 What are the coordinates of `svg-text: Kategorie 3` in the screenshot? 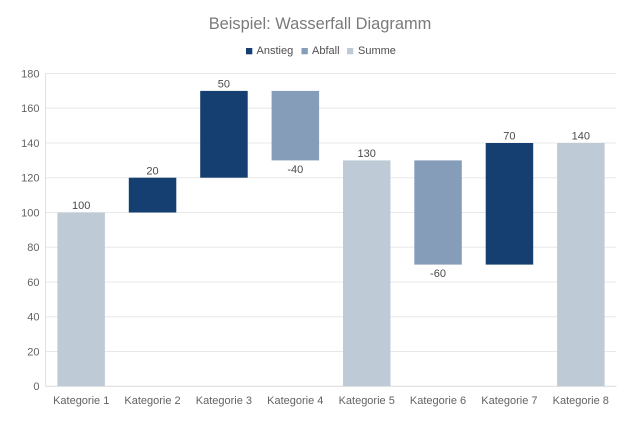 It's located at (224, 401).